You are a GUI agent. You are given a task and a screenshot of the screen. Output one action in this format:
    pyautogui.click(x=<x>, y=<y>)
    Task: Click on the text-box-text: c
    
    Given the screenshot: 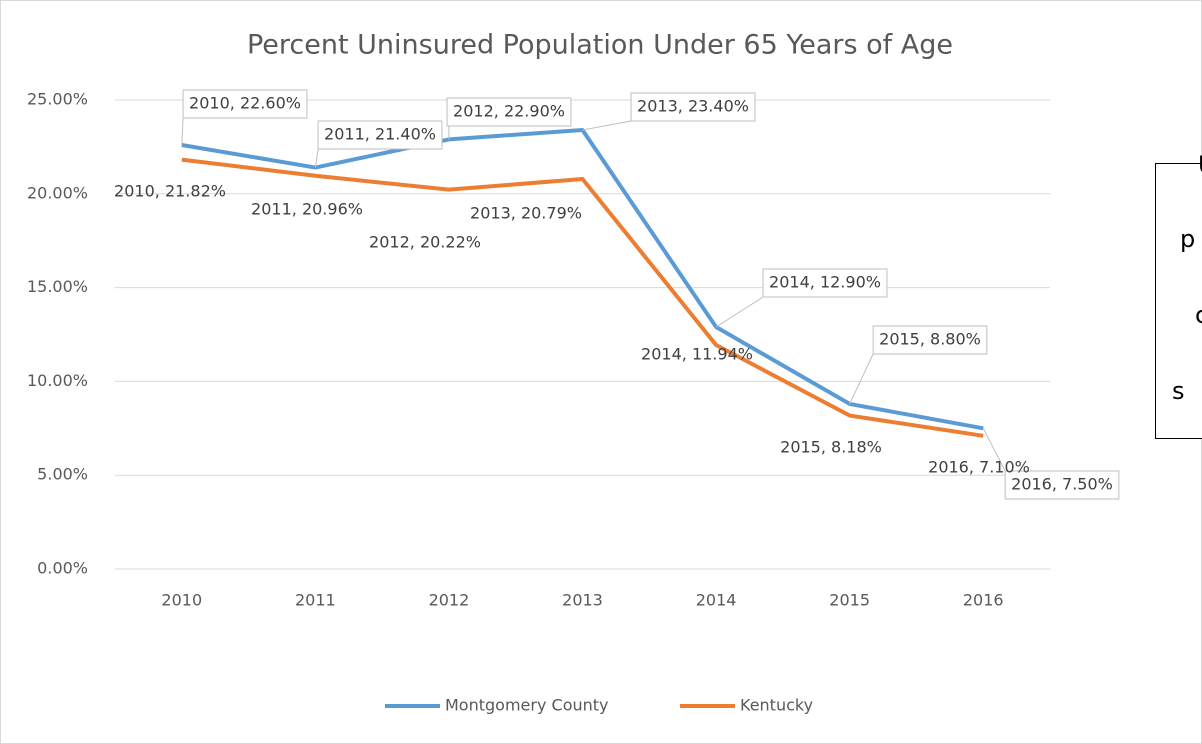 What is the action you would take?
    pyautogui.click(x=1198, y=315)
    